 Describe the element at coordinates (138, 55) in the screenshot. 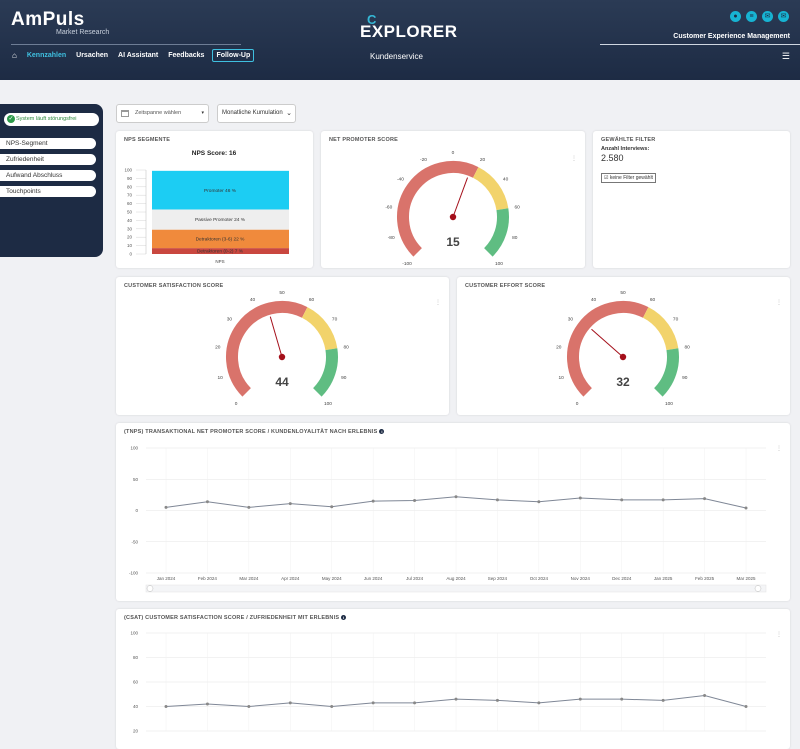

I see `nav-ai-assistant: AI Assistant` at that location.